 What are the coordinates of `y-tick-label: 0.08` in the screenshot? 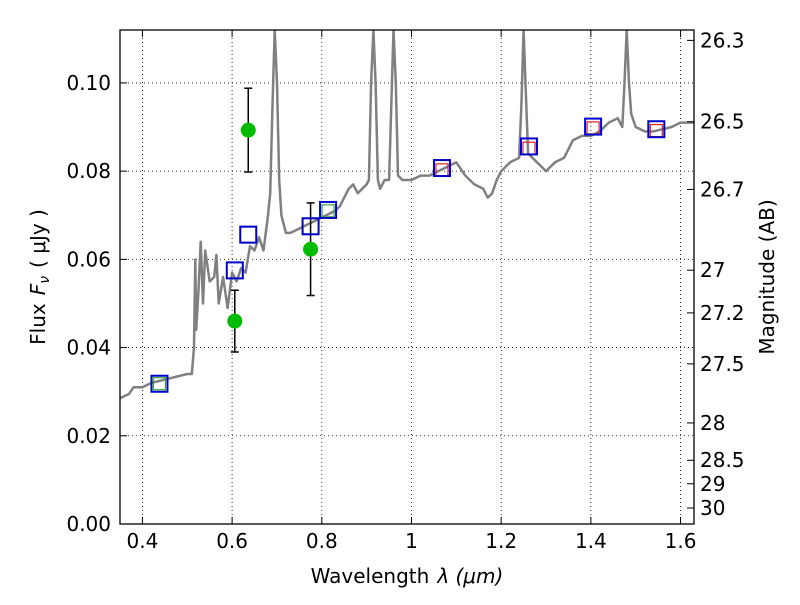 It's located at (88, 171).